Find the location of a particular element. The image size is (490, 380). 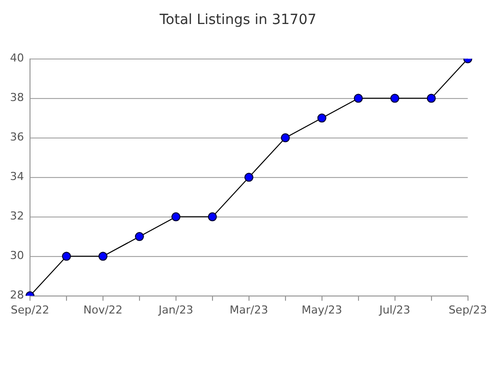

x-tick-label: Nov/22 is located at coordinates (103, 309).